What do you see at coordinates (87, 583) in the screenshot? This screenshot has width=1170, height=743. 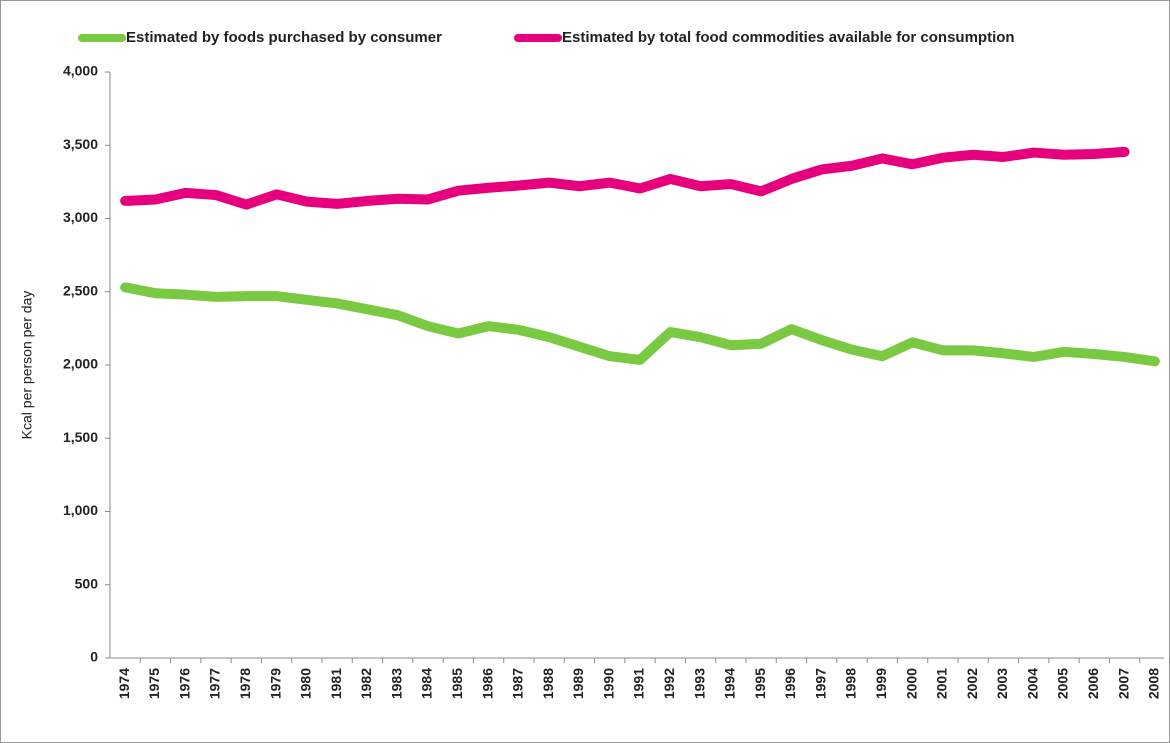 I see `y-tick-label: 500` at bounding box center [87, 583].